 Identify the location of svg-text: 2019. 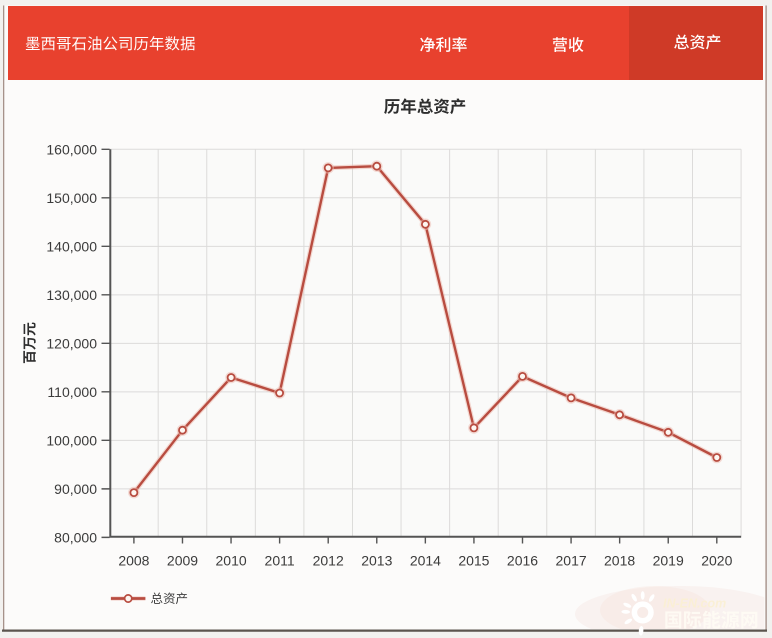
(668, 561).